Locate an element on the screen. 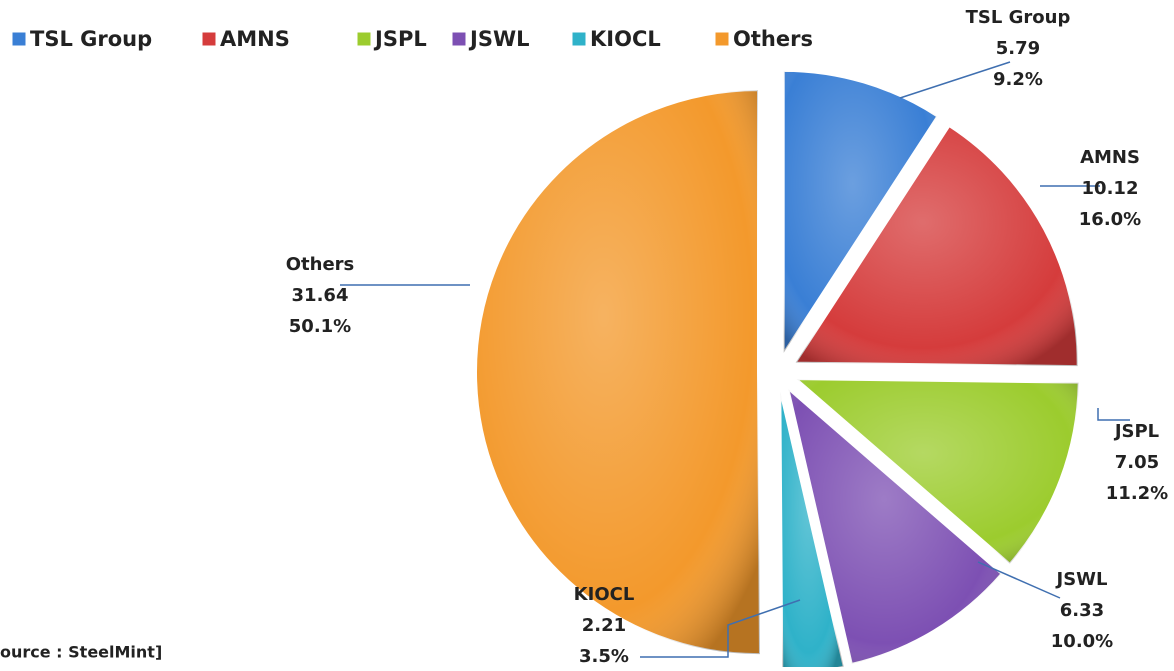  data-label-name: Others is located at coordinates (320, 264).